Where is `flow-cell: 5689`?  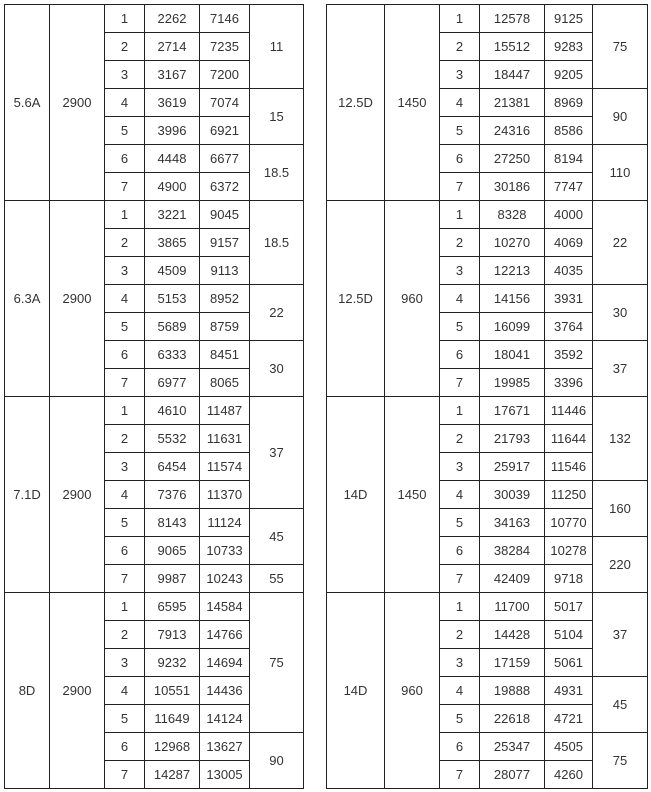 flow-cell: 5689 is located at coordinates (172, 326).